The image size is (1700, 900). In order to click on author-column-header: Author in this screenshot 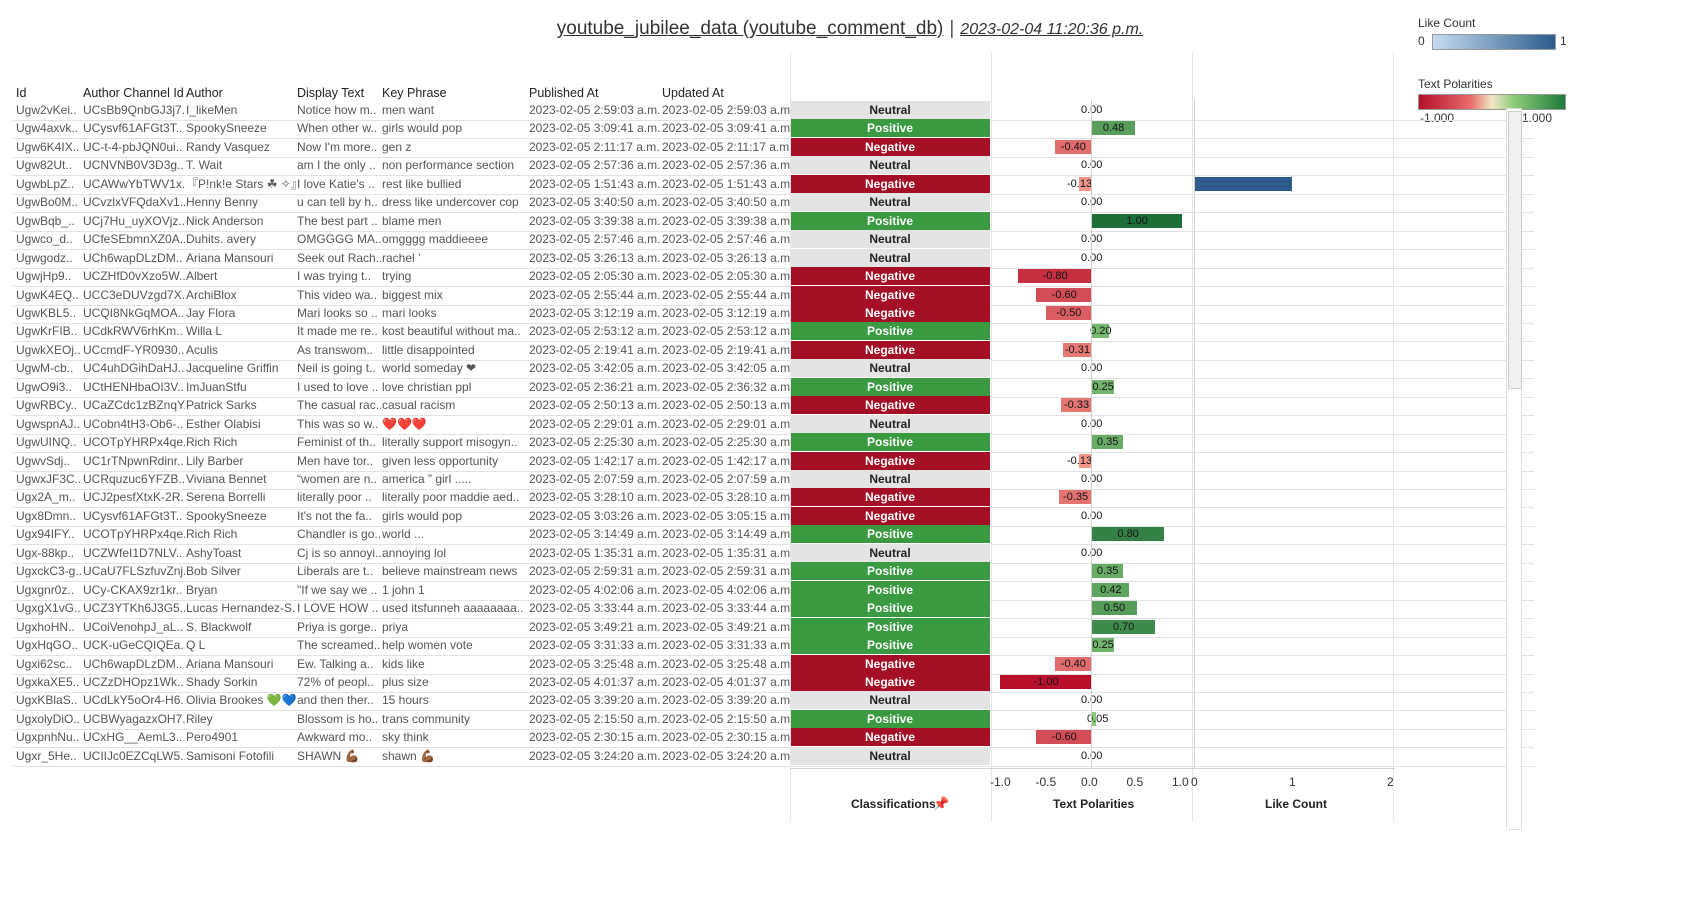, I will do `click(204, 93)`.